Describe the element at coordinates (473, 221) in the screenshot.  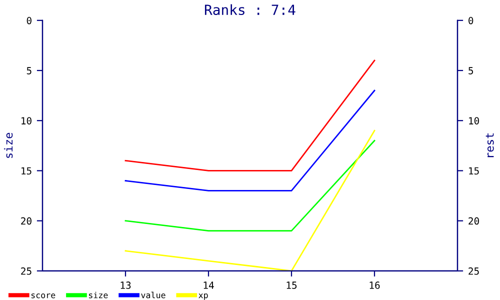
I see `y2-tick-label: 20` at that location.